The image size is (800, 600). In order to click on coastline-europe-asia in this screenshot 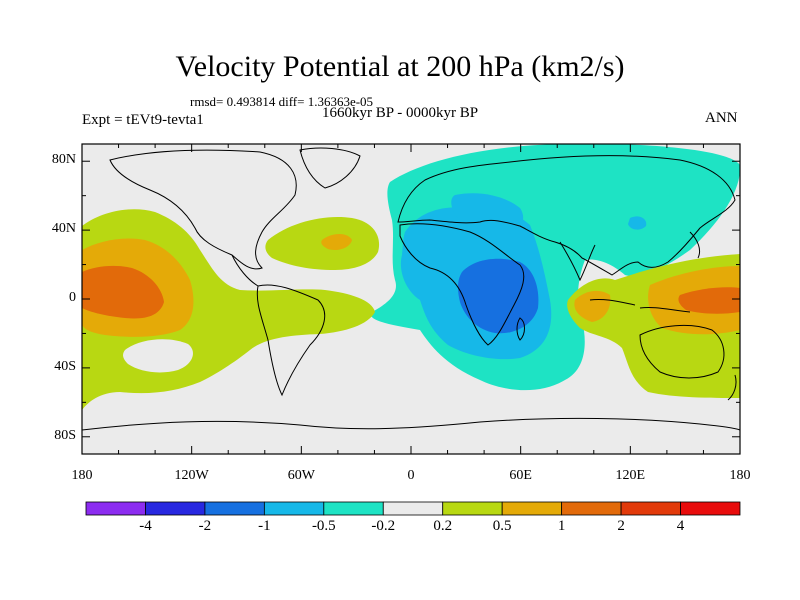, I will do `click(566, 215)`.